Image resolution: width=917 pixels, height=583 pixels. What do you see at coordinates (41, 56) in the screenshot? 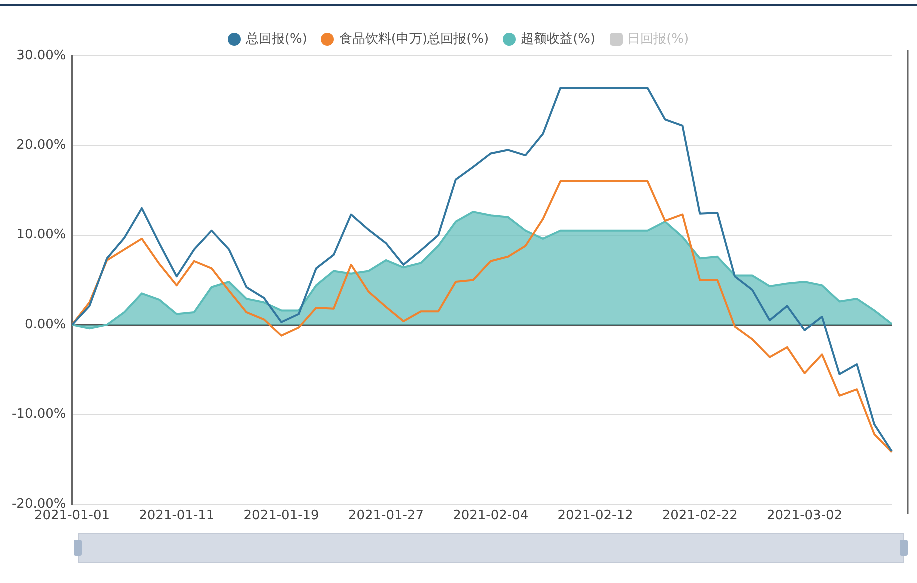
I see `y-tick-label: 30.00%` at bounding box center [41, 56].